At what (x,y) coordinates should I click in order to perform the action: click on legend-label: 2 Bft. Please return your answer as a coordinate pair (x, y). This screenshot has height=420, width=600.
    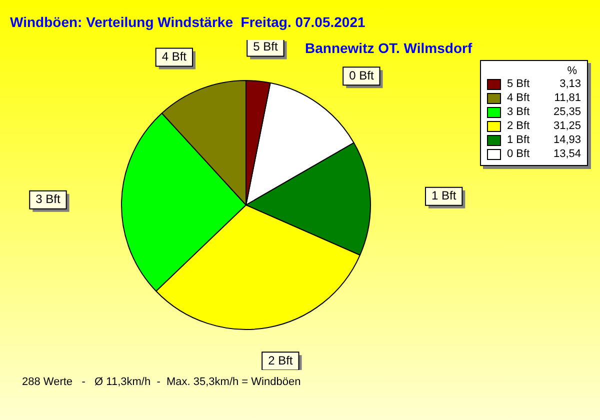
    Looking at the image, I should click on (519, 126).